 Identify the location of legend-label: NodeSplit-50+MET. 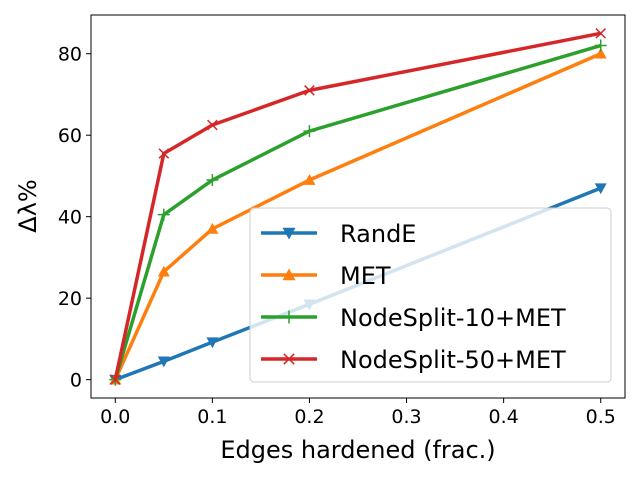
(453, 360).